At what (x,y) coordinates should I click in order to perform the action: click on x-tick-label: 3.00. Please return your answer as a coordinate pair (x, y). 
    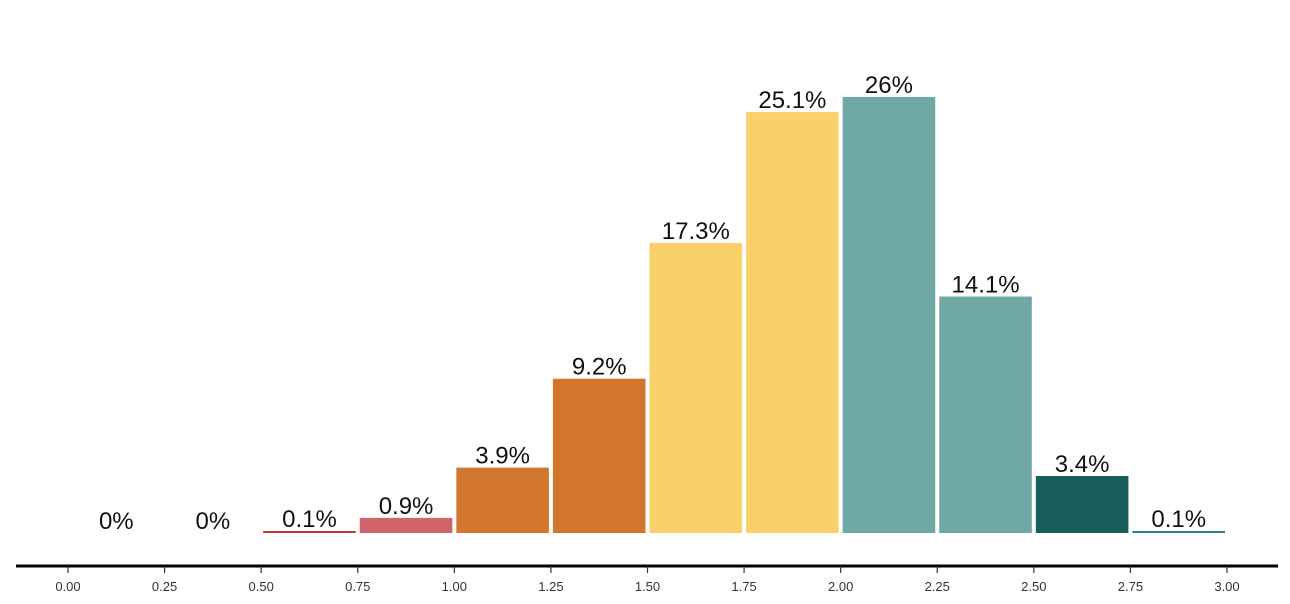
    Looking at the image, I should click on (1226, 586).